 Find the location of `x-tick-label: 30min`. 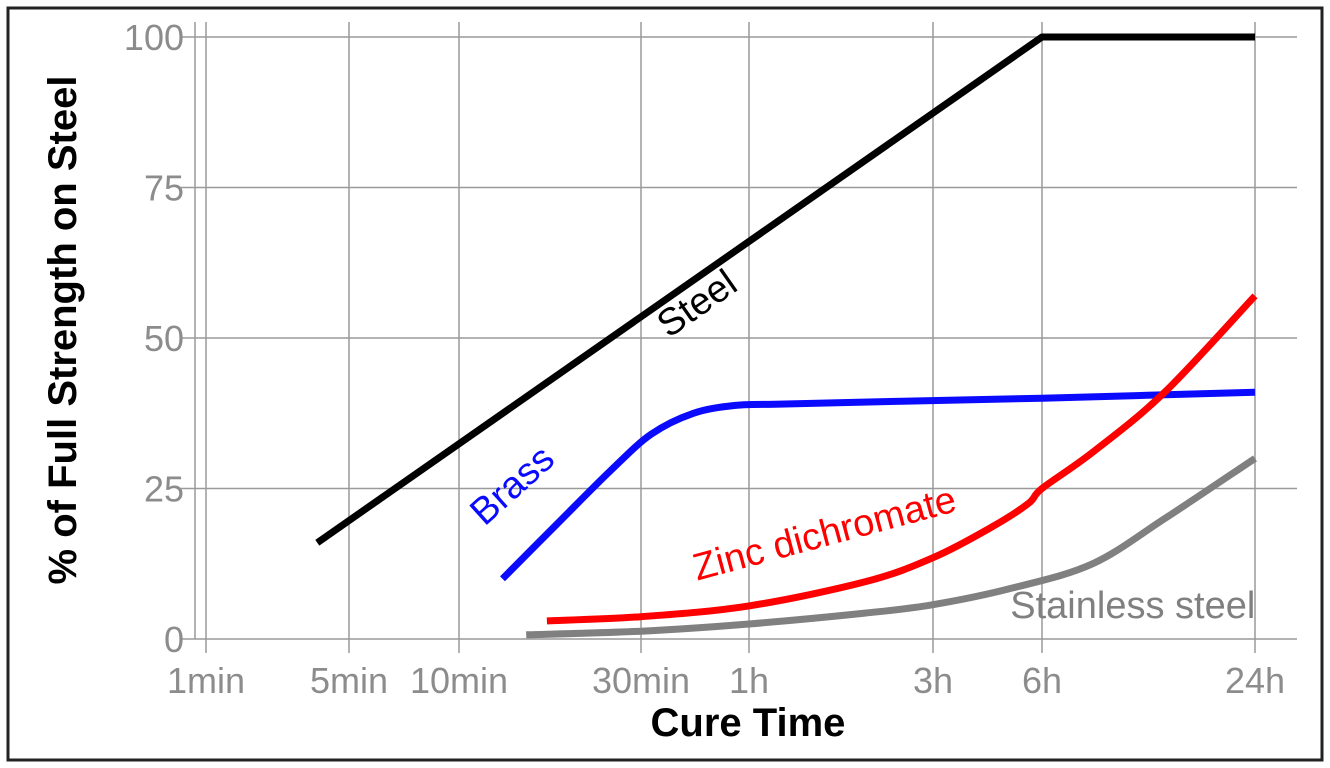

x-tick-label: 30min is located at coordinates (641, 680).